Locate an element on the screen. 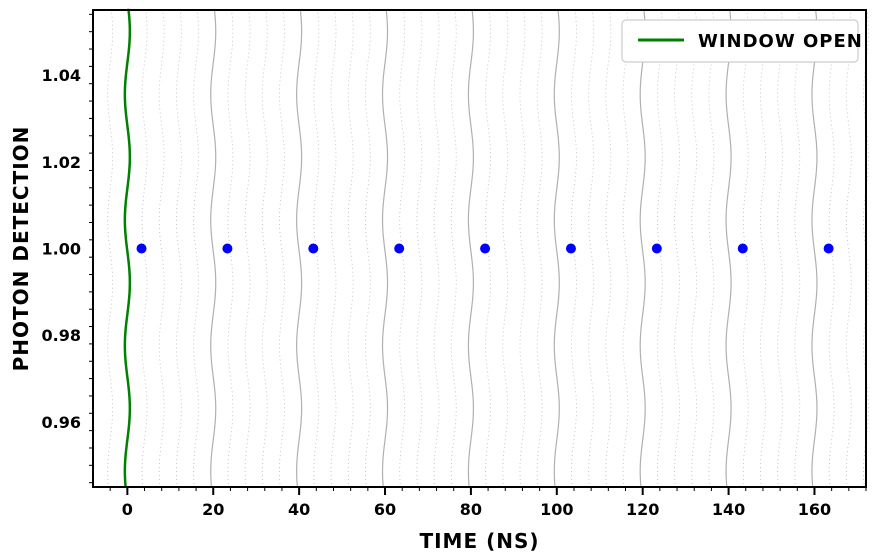 Image resolution: width=879 pixels, height=559 pixels. x-tick-label: 60 is located at coordinates (385, 509).